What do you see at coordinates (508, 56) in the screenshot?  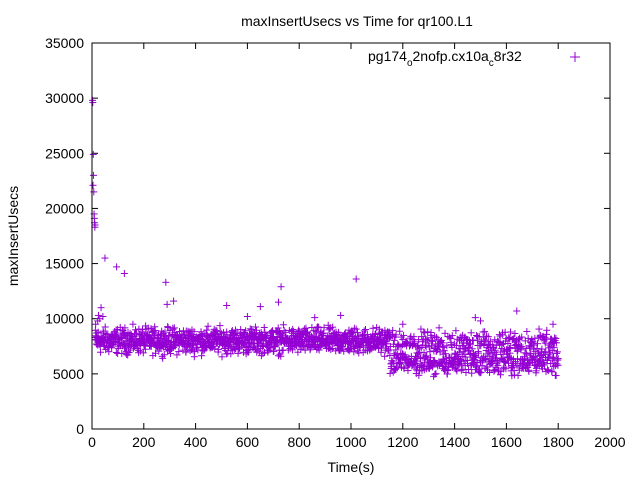 I see `legend-label-end: 8r32` at bounding box center [508, 56].